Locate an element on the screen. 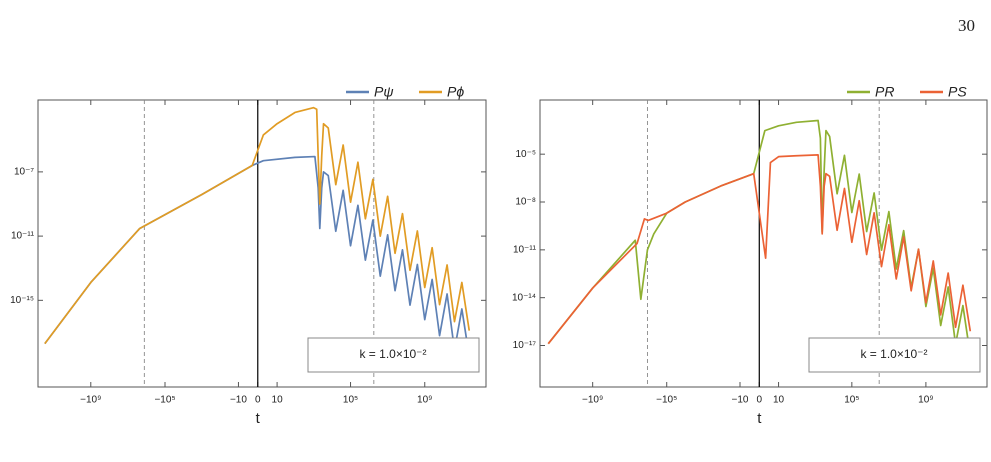  y-tick-label: 10⁻⁵ is located at coordinates (525, 154).